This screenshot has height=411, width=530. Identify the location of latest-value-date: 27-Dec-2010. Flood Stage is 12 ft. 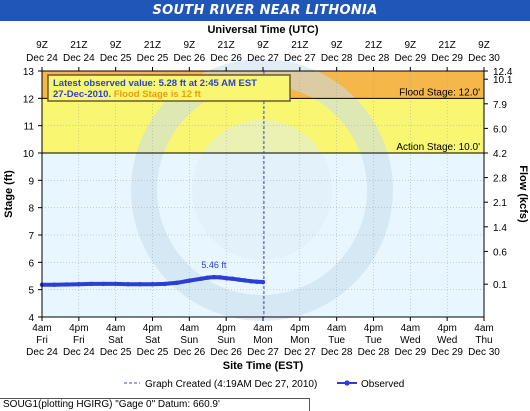
(127, 94).